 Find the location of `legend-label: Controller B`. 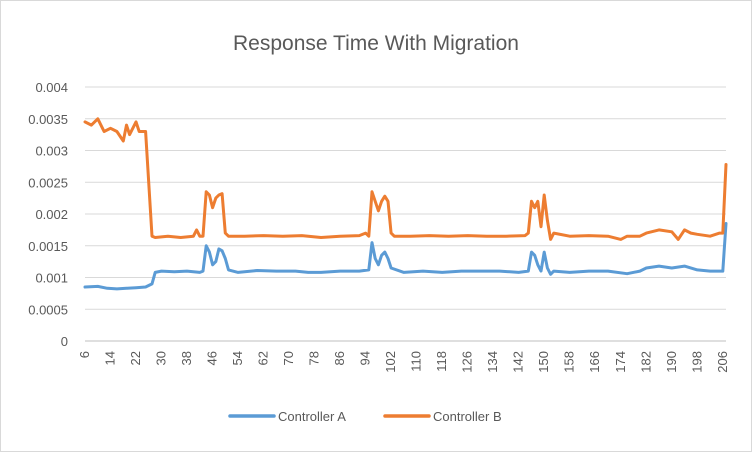

legend-label: Controller B is located at coordinates (467, 416).